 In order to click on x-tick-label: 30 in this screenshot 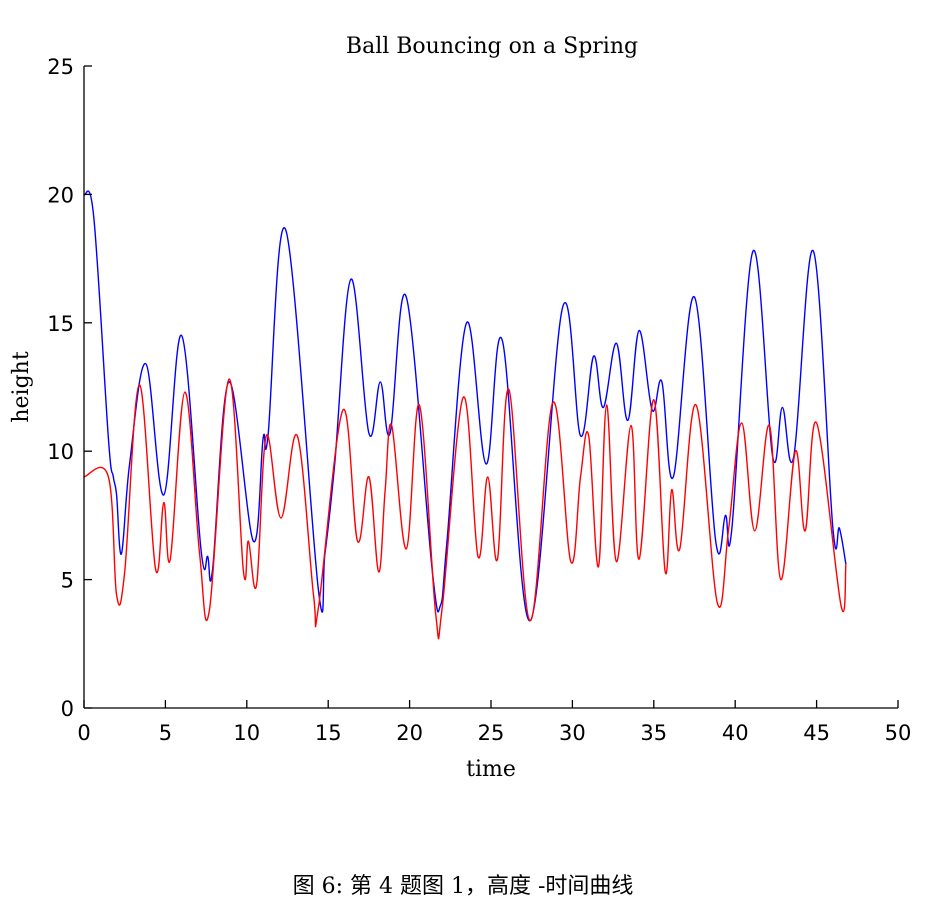, I will do `click(572, 733)`.